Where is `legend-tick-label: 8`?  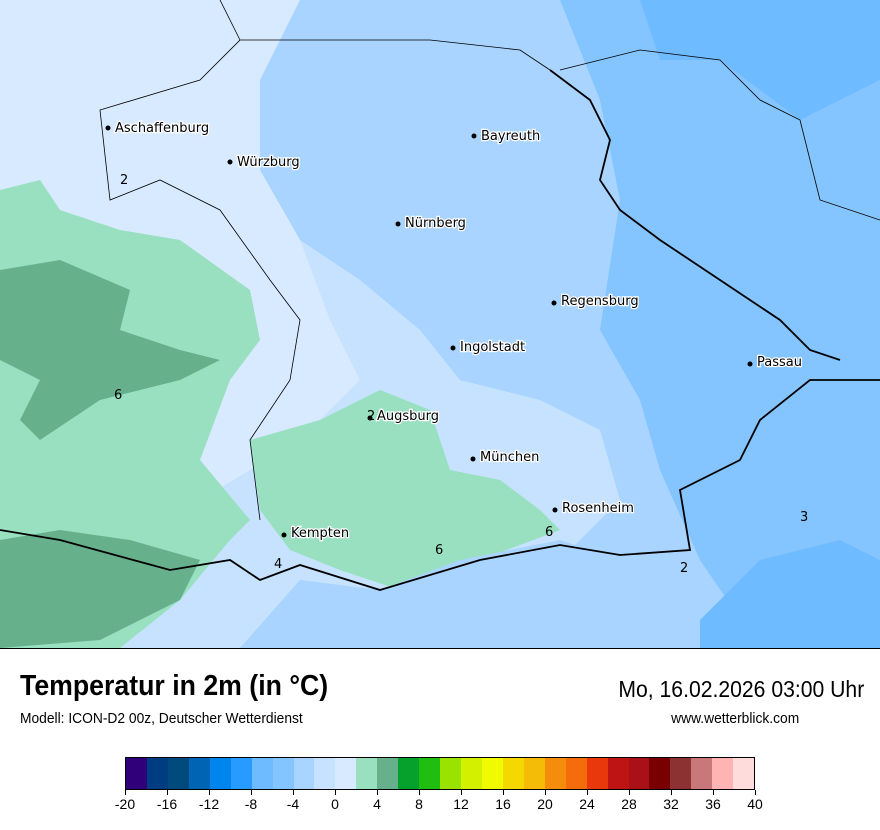
legend-tick-label: 8 is located at coordinates (419, 804).